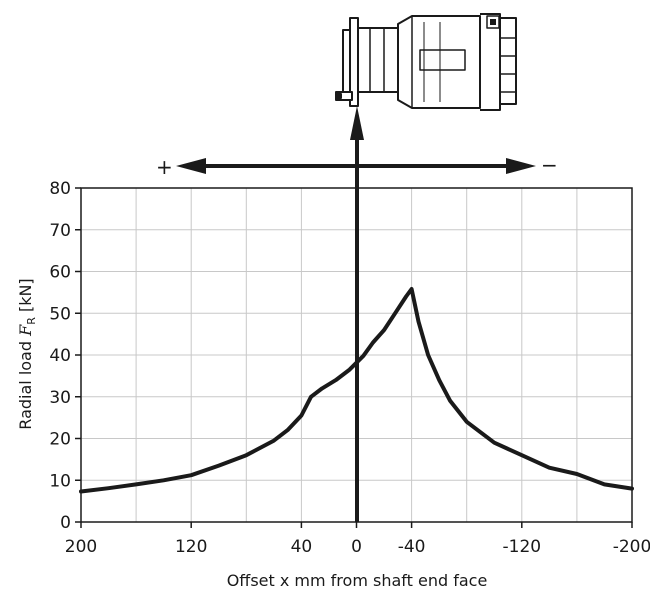  I want to click on x-tick-label: -40, so click(412, 547).